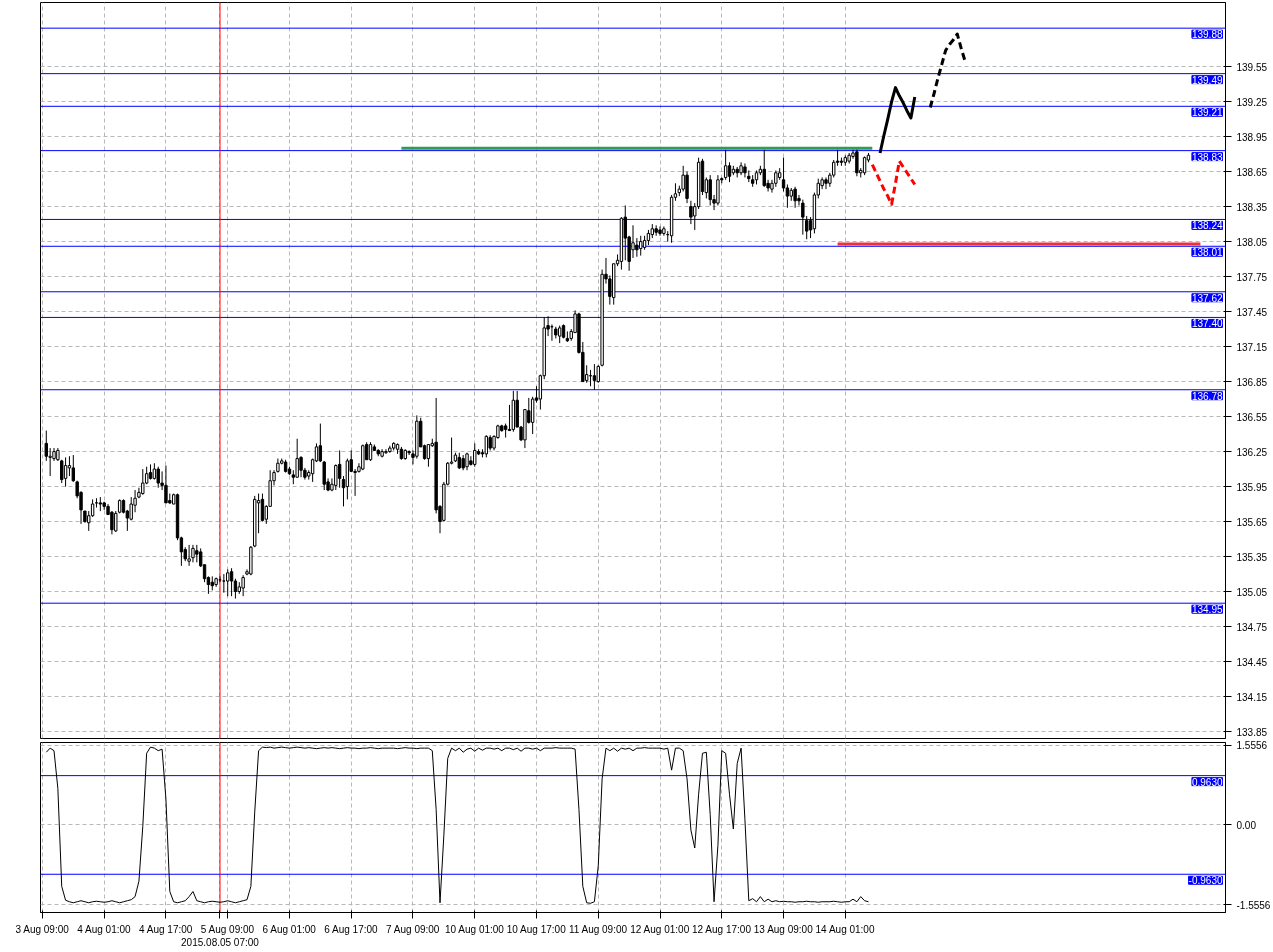 Image resolution: width=1273 pixels, height=952 pixels. What do you see at coordinates (1252, 137) in the screenshot?
I see `y-tick-label: 138.95` at bounding box center [1252, 137].